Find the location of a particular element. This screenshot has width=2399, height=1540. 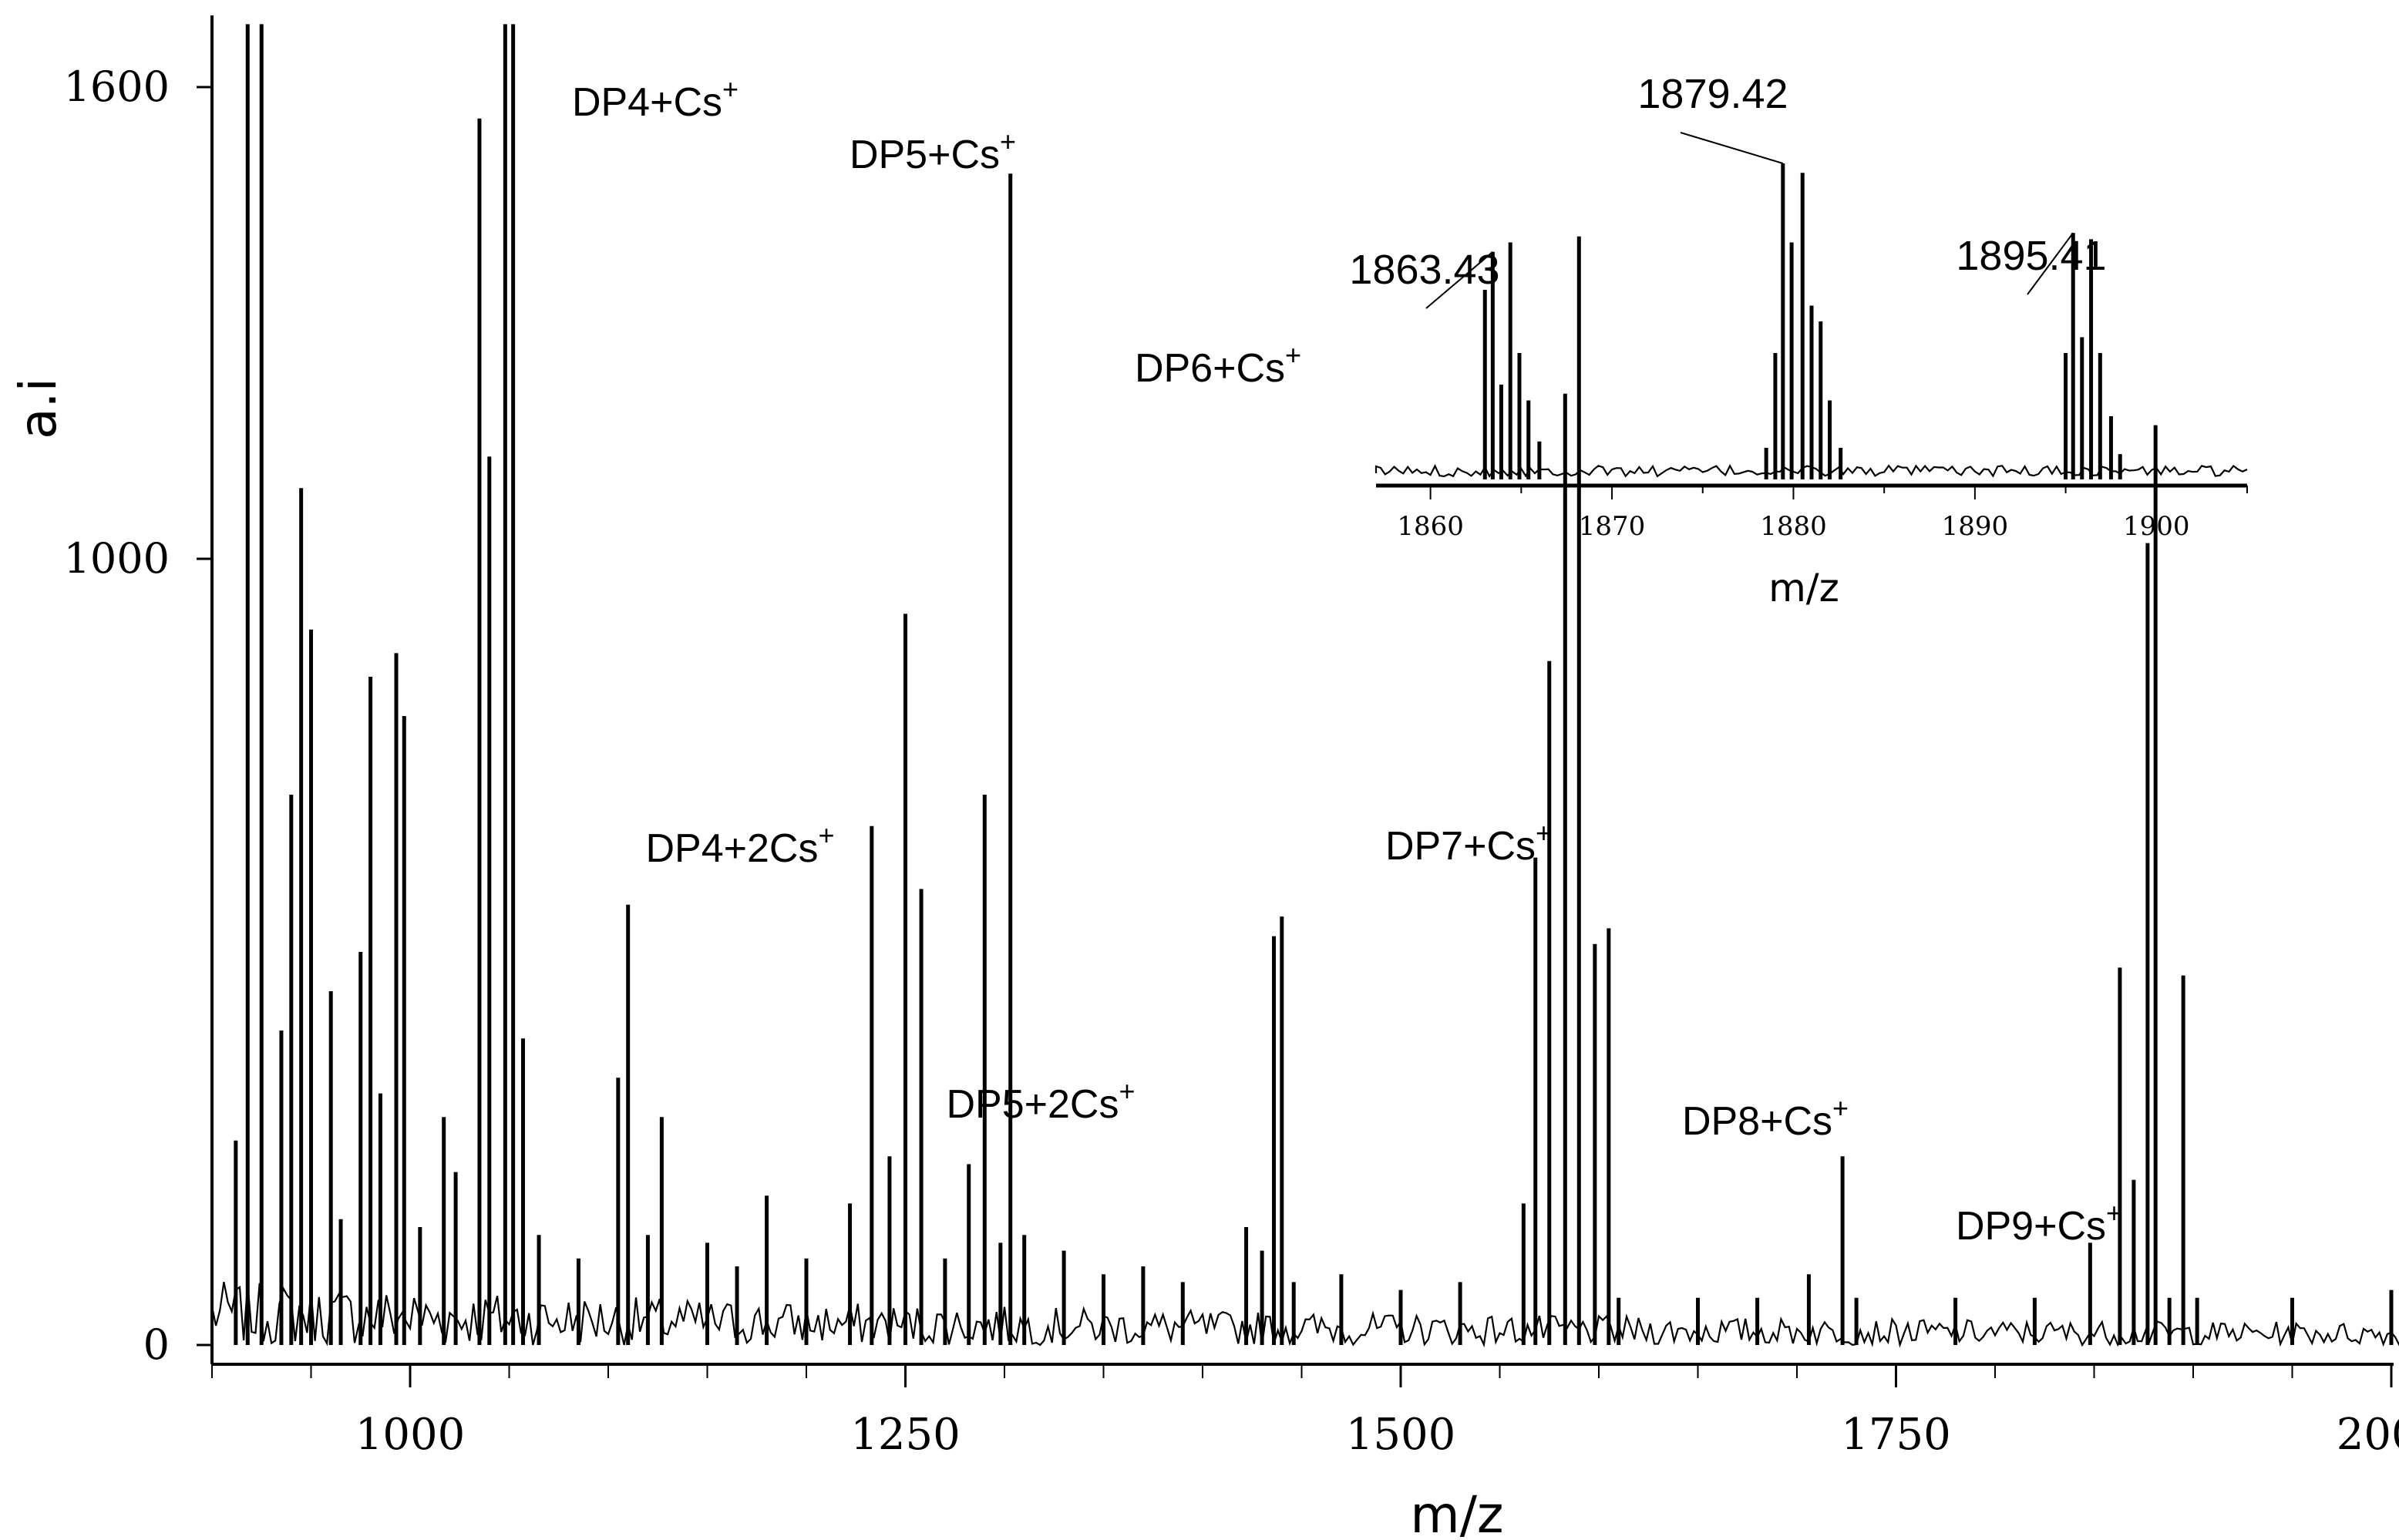

y-tick-label: 1000 is located at coordinates (117, 558).